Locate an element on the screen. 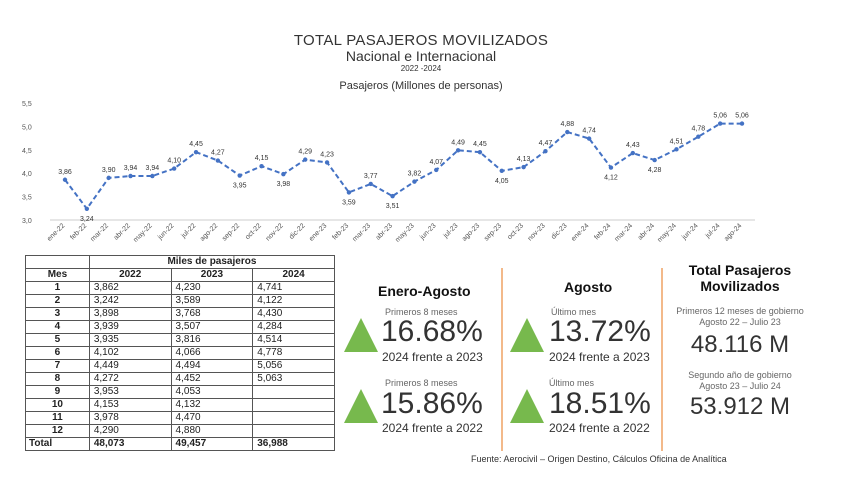  table-row: 1 3,862 4,230 4,741 is located at coordinates (180, 288).